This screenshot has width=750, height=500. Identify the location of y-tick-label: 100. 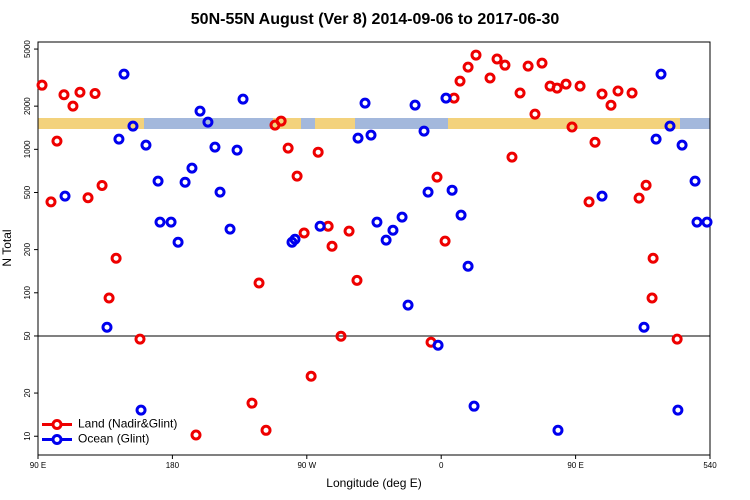
(27, 293).